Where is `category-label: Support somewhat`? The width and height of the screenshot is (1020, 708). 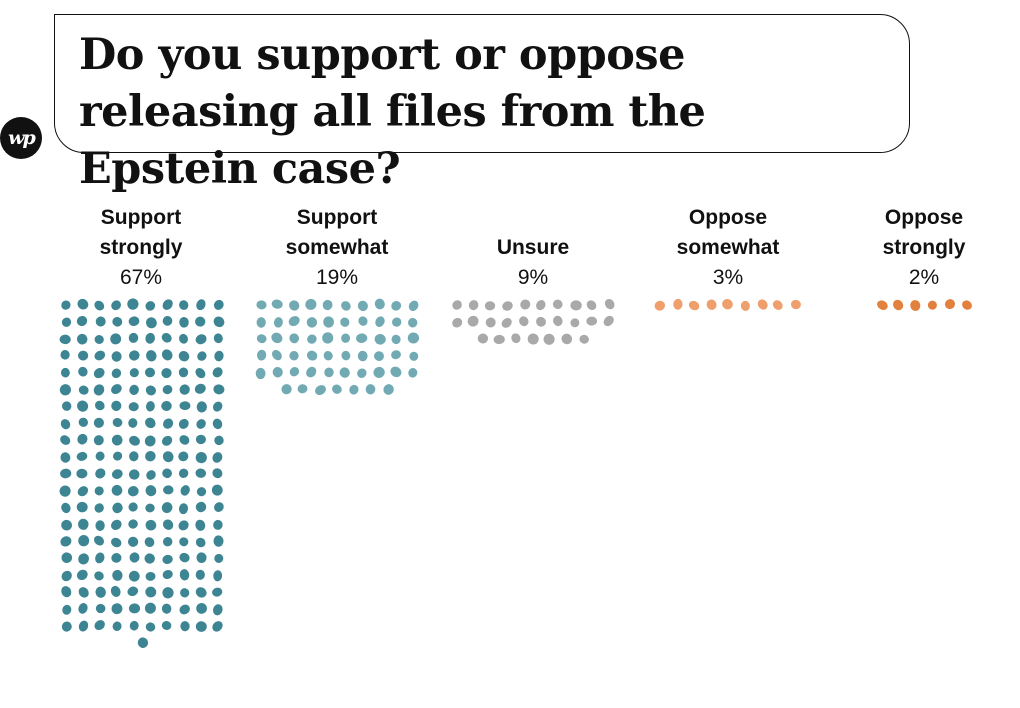
category-label: Support somewhat is located at coordinates (337, 232).